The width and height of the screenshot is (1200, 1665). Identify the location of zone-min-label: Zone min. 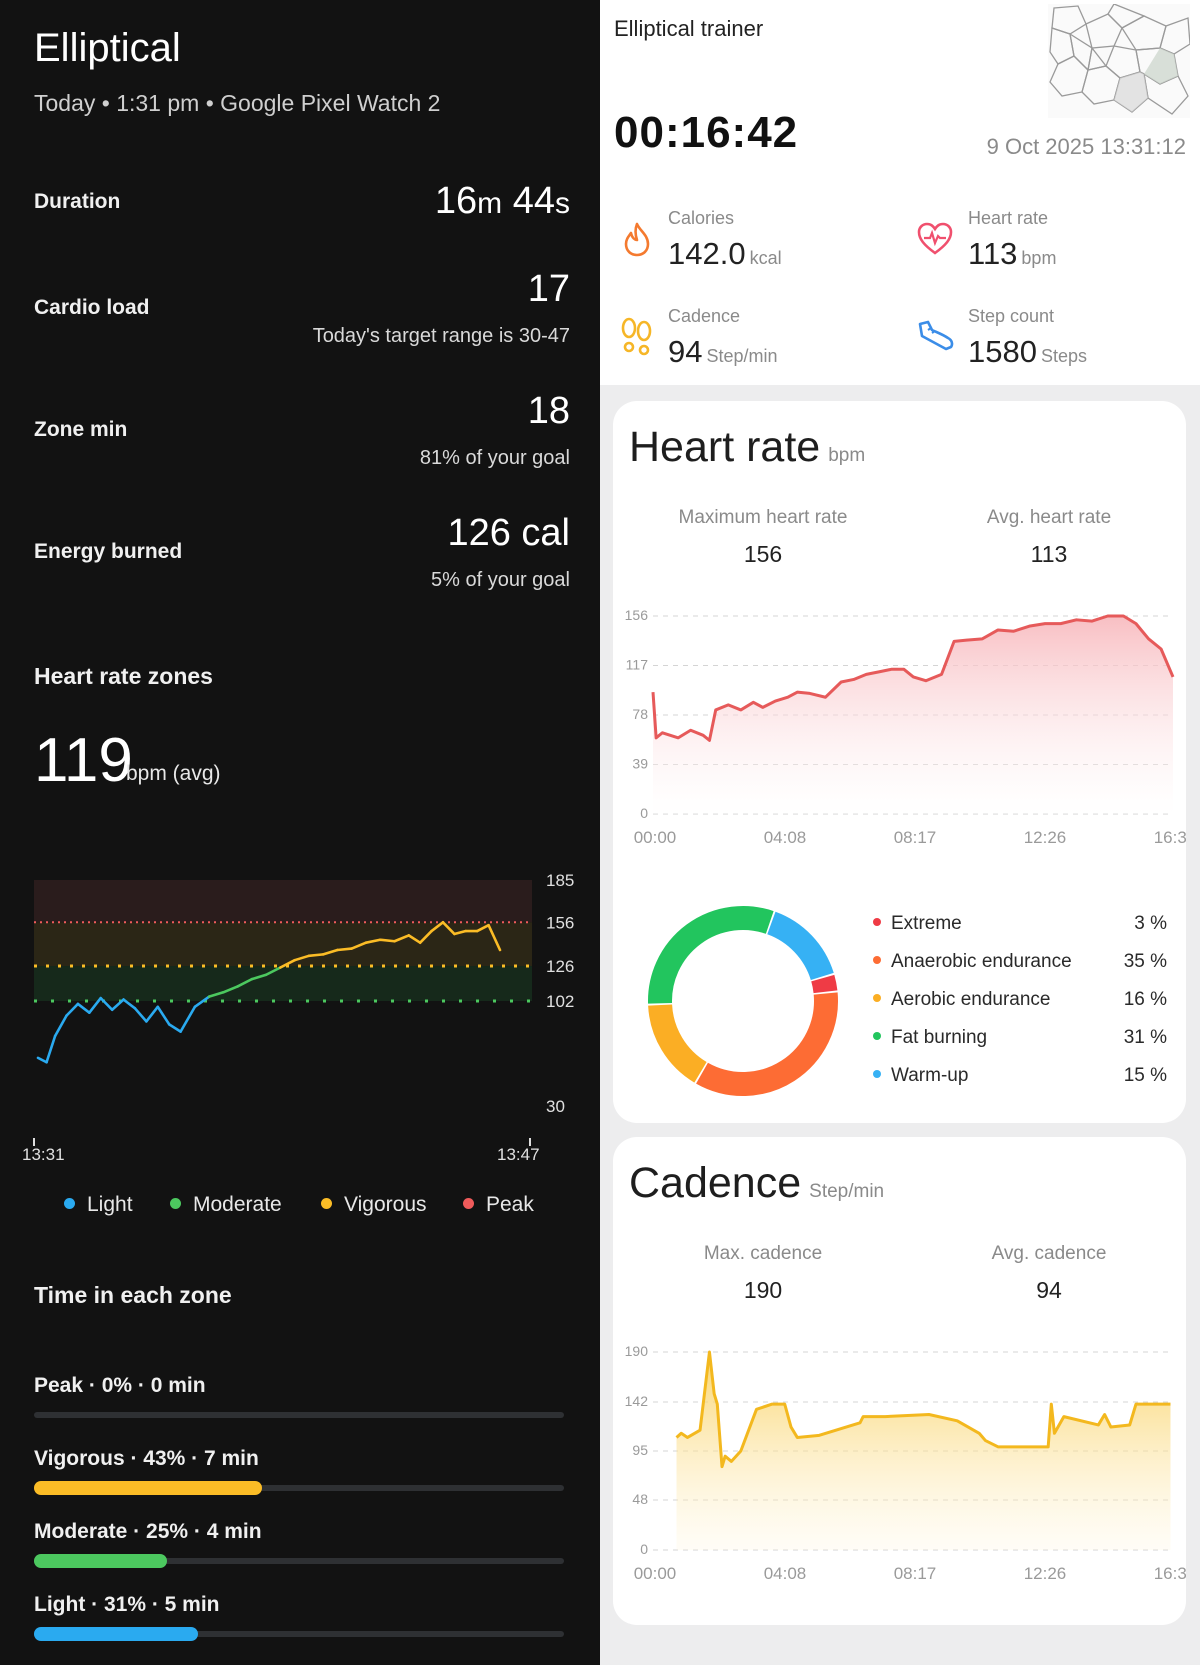
(81, 429).